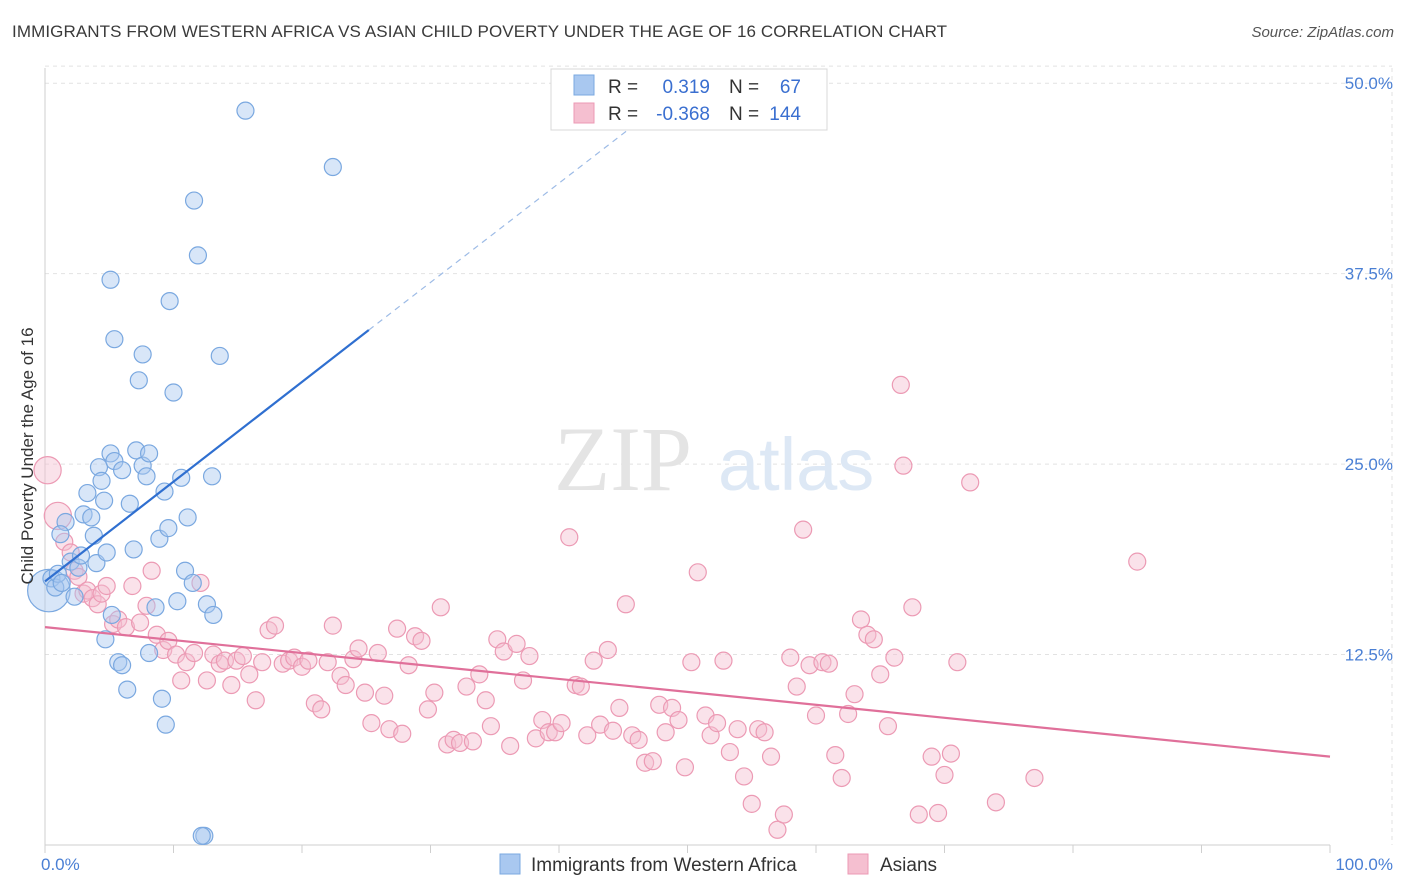 This screenshot has height=892, width=1406. I want to click on watermark-atlas: atlas, so click(796, 464).